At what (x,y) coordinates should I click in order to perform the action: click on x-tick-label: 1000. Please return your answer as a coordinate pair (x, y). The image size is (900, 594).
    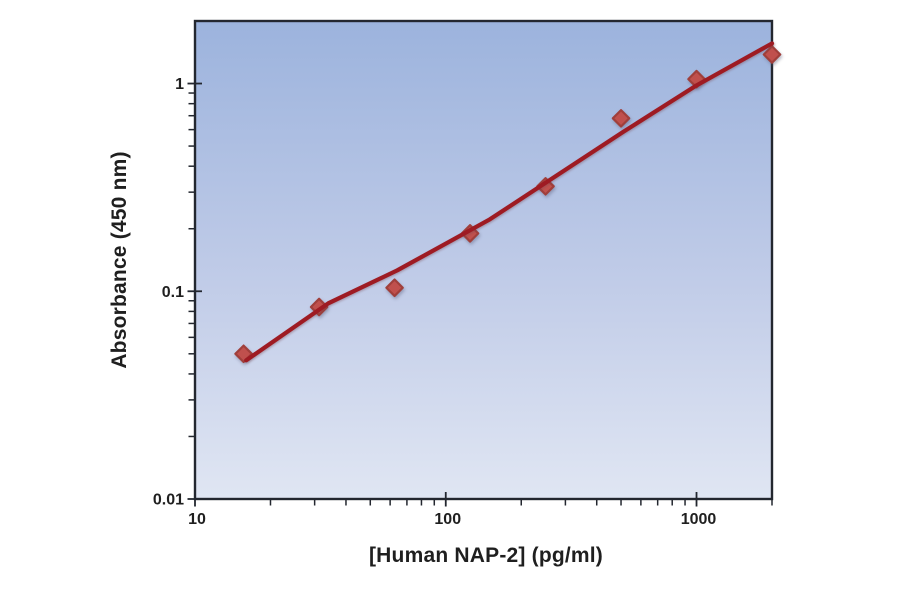
    Looking at the image, I should click on (699, 519).